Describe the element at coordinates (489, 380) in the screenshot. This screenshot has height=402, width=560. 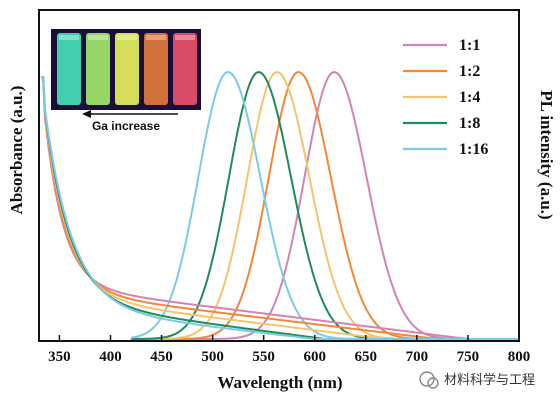
I see `watermark-text: 材料科学与工程` at that location.